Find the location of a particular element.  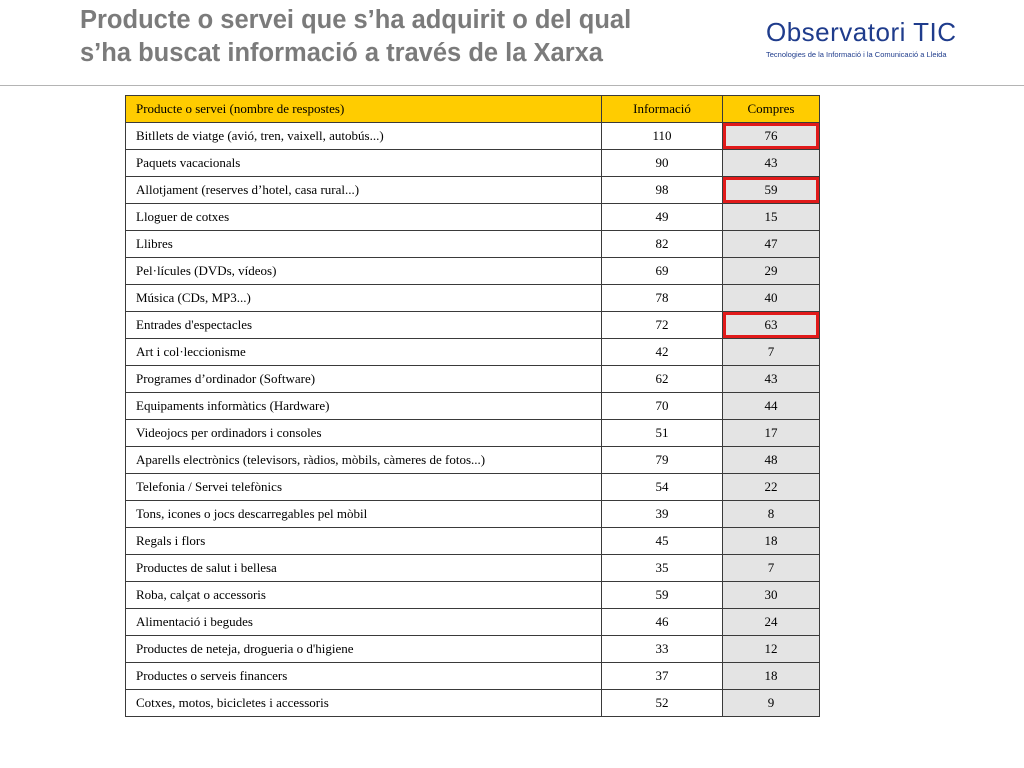

product-cell: Telefonia / Servei telefònics is located at coordinates (363, 487).